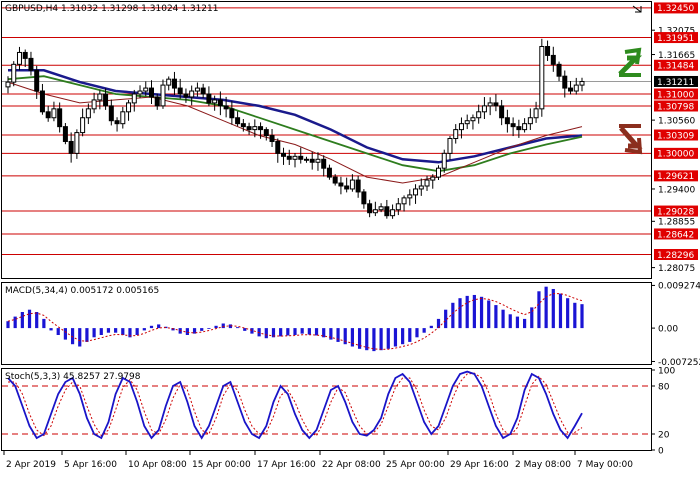 This screenshot has width=700, height=500. I want to click on macd-tick-label: -0.007252, so click(679, 363).